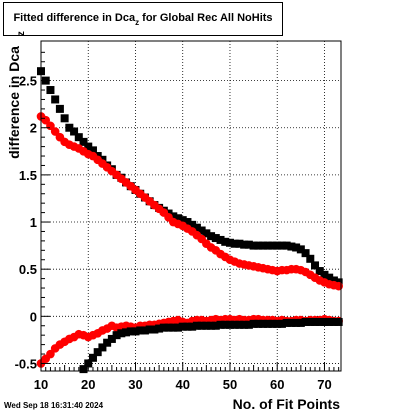 This screenshot has height=414, width=400. What do you see at coordinates (33, 316) in the screenshot?
I see `y-tick-label: 0` at bounding box center [33, 316].